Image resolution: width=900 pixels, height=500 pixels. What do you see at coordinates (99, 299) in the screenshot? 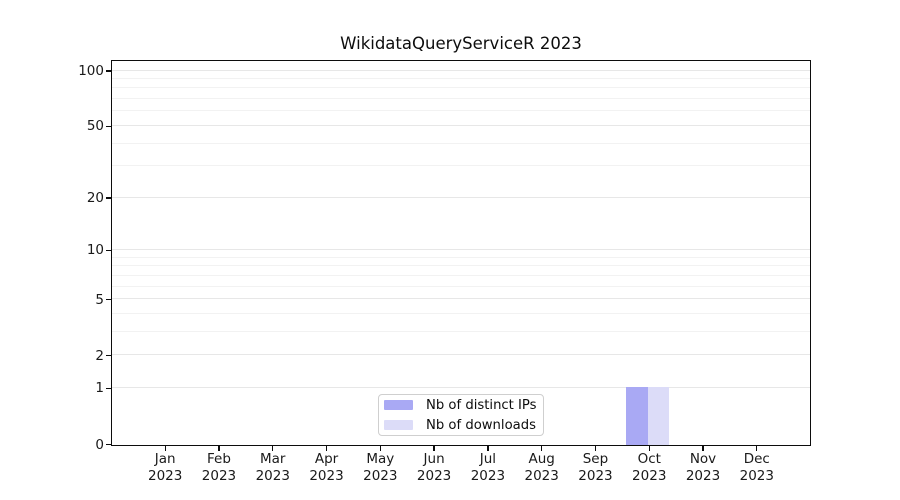
I see `y-tick-label: 5` at bounding box center [99, 299].